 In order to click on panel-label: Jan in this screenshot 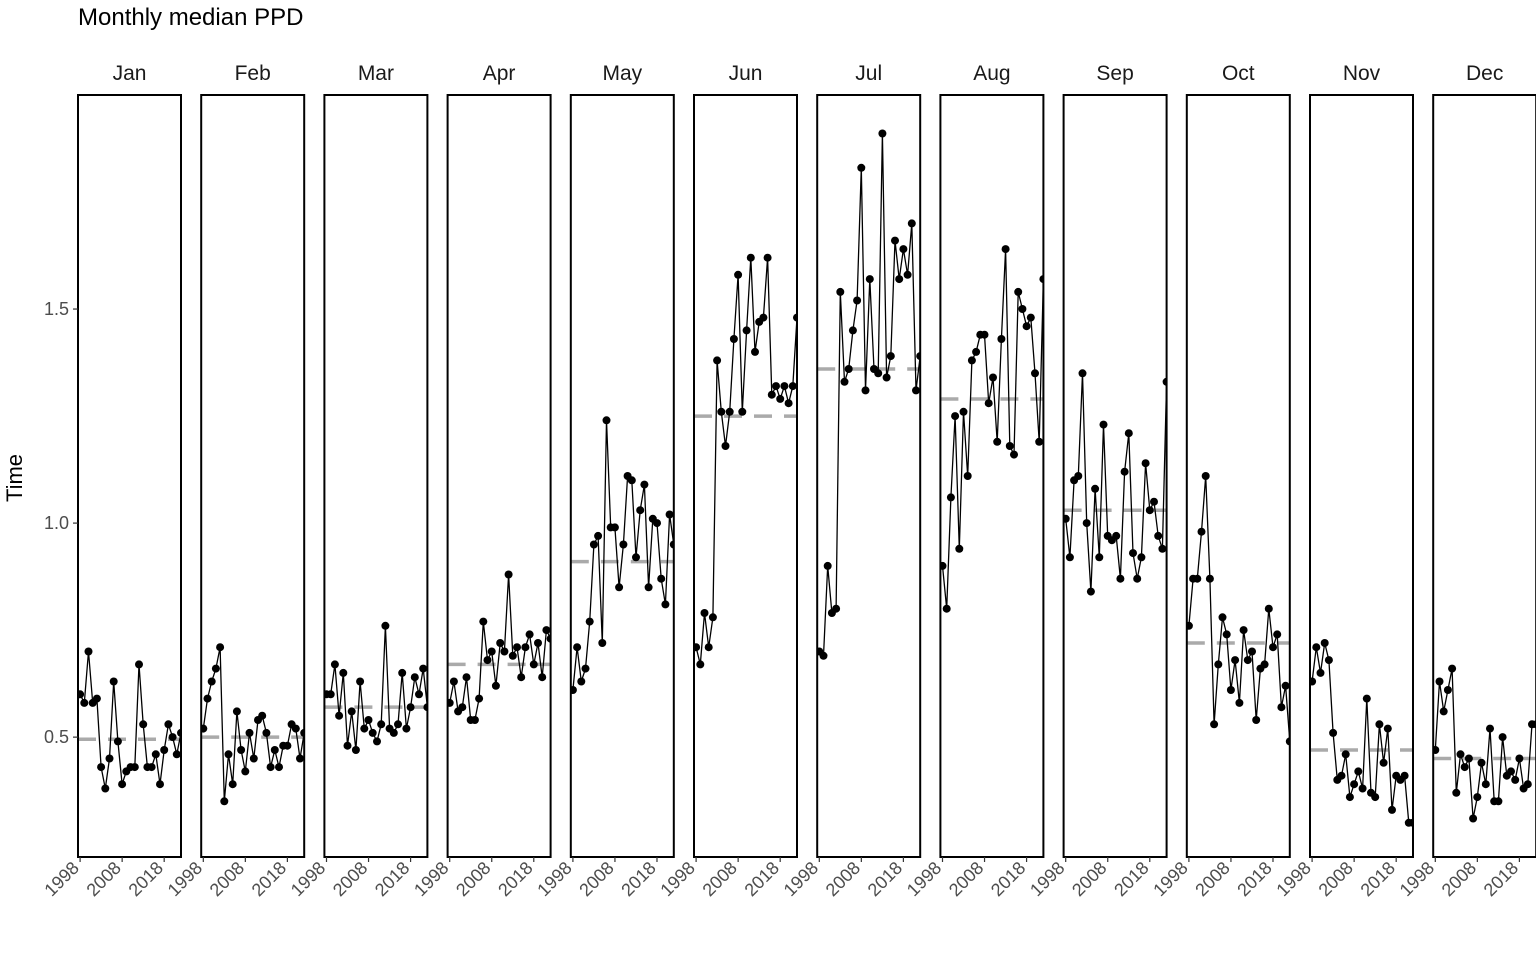, I will do `click(130, 73)`.